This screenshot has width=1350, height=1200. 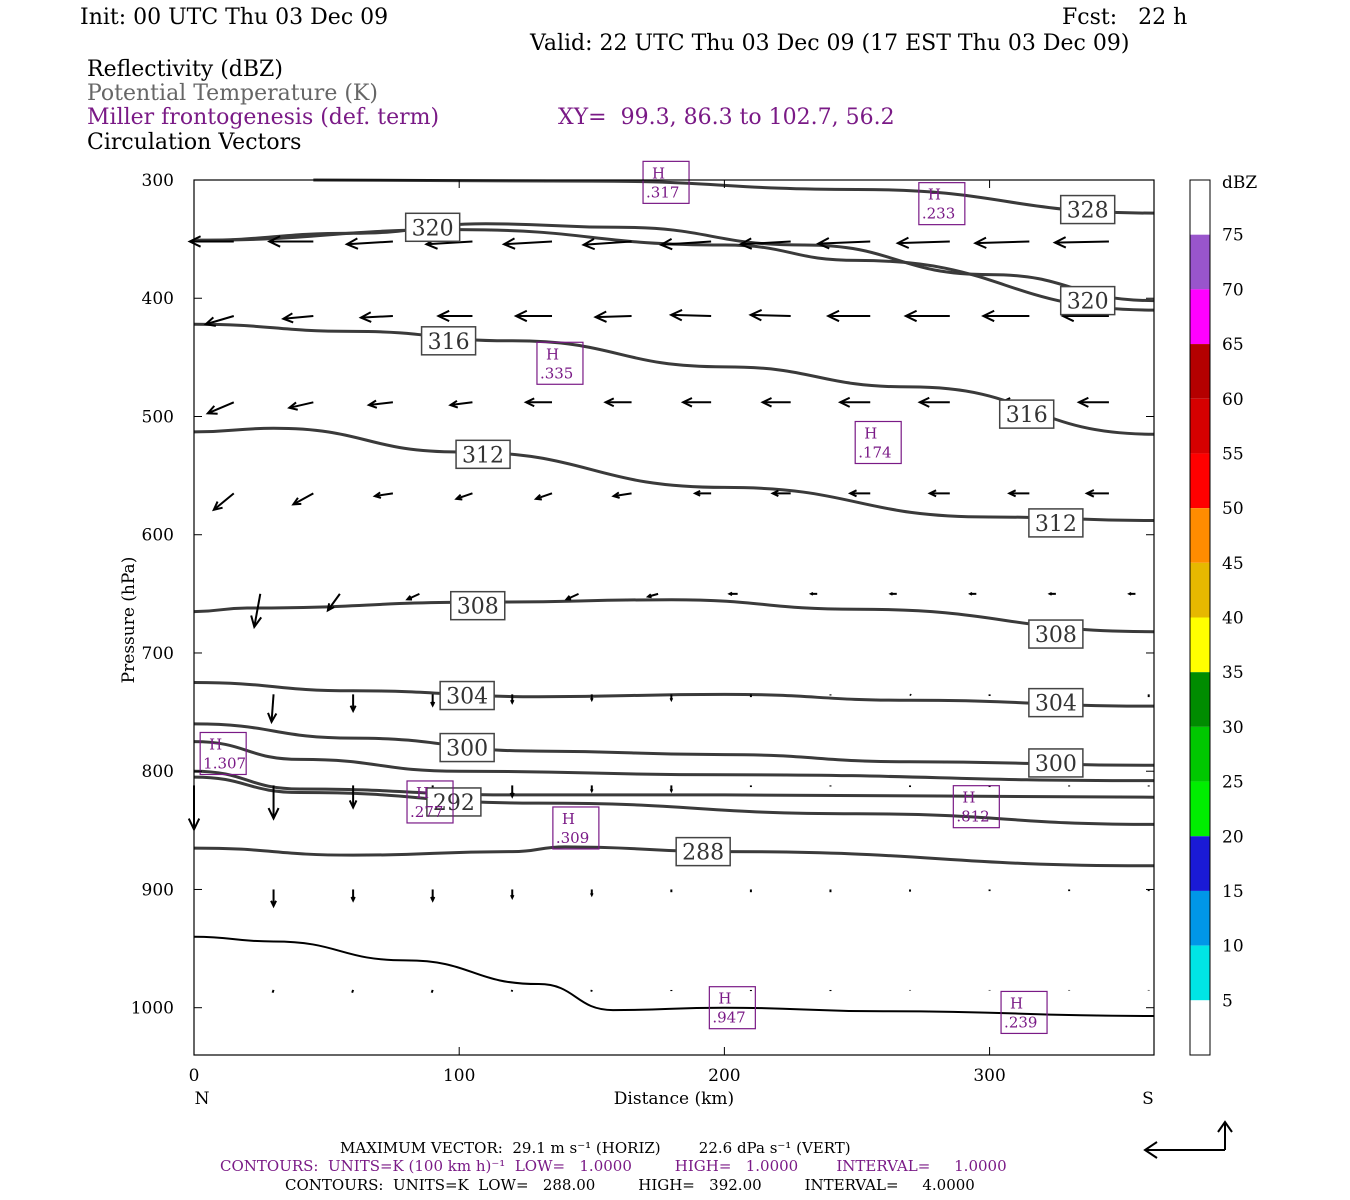 I want to click on contour-label: 300, so click(x=1056, y=764).